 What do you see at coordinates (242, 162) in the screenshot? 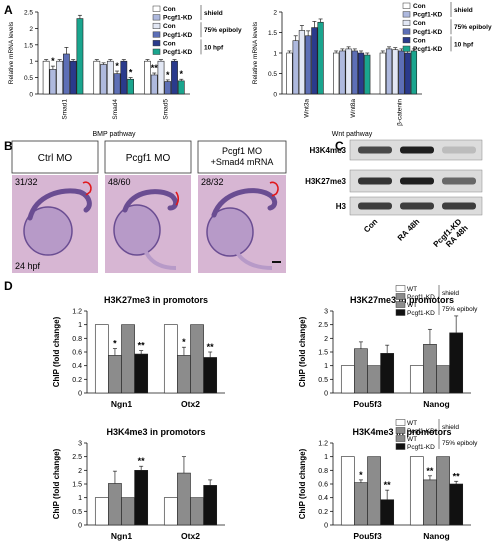
I see `rescue-label-line: +Smad4 mRNA` at bounding box center [242, 162].